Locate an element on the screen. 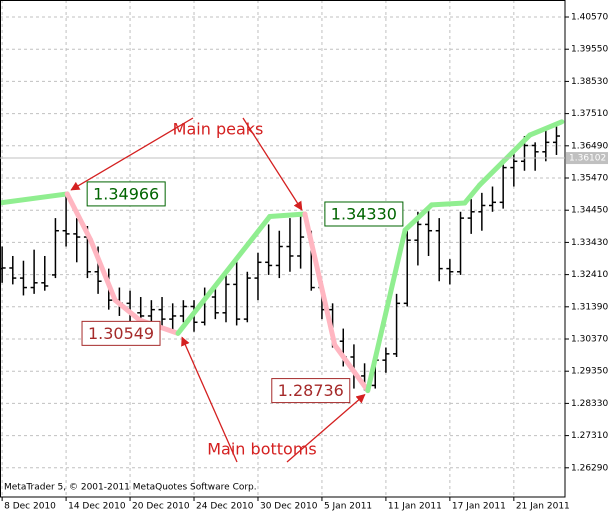 This screenshot has height=512, width=608. y-tick-label: 1.40570 is located at coordinates (589, 18).